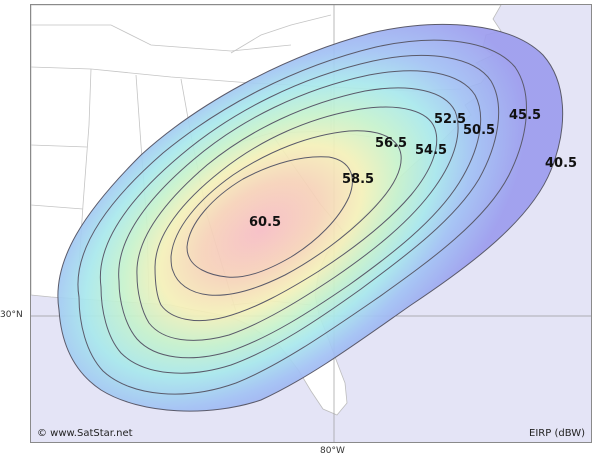 This screenshot has height=459, width=600. Describe the element at coordinates (85, 433) in the screenshot. I see `credit-text: © www.SatStar.net` at that location.